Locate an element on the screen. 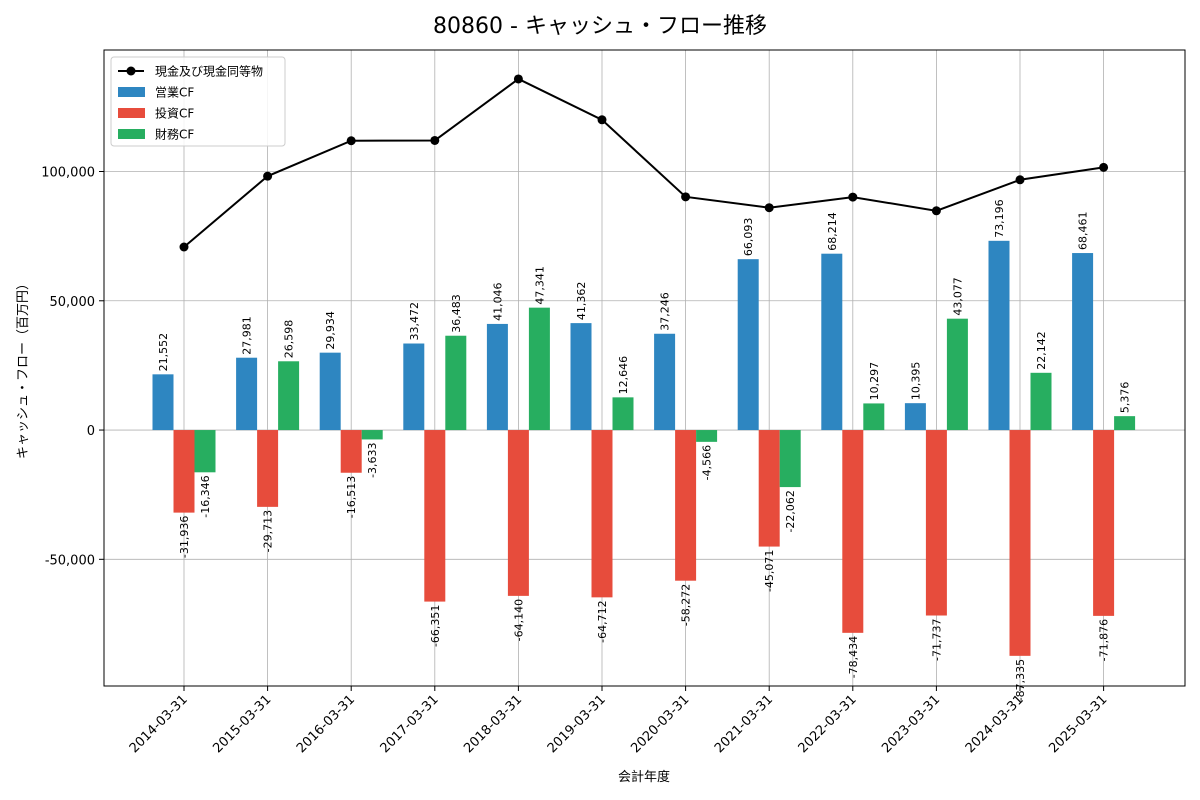 The height and width of the screenshot is (800, 1200). data-label: -71,737 is located at coordinates (936, 640).